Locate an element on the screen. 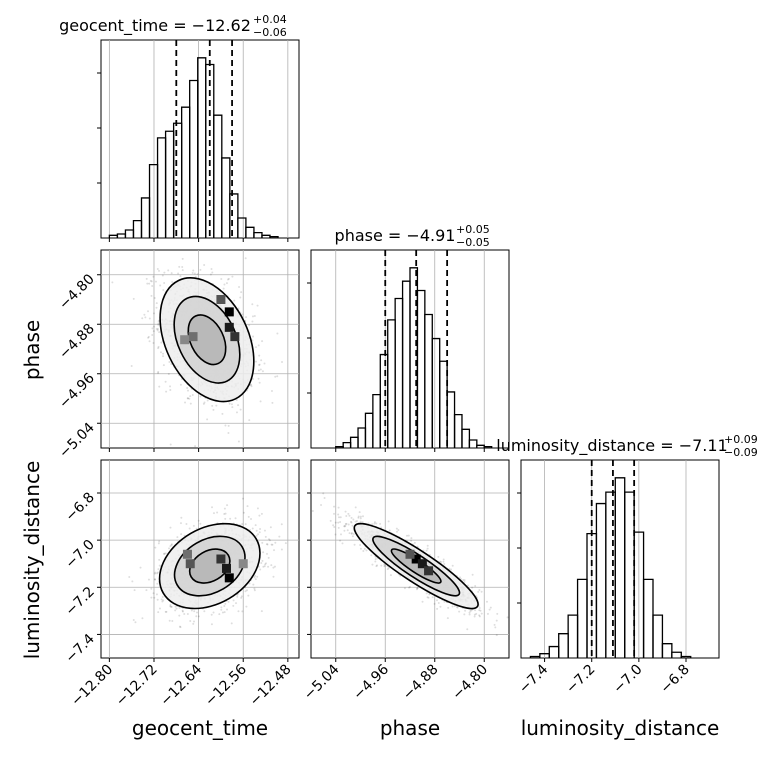 The image size is (760, 760). title-geocent-time-up: +0.04 is located at coordinates (270, 19).